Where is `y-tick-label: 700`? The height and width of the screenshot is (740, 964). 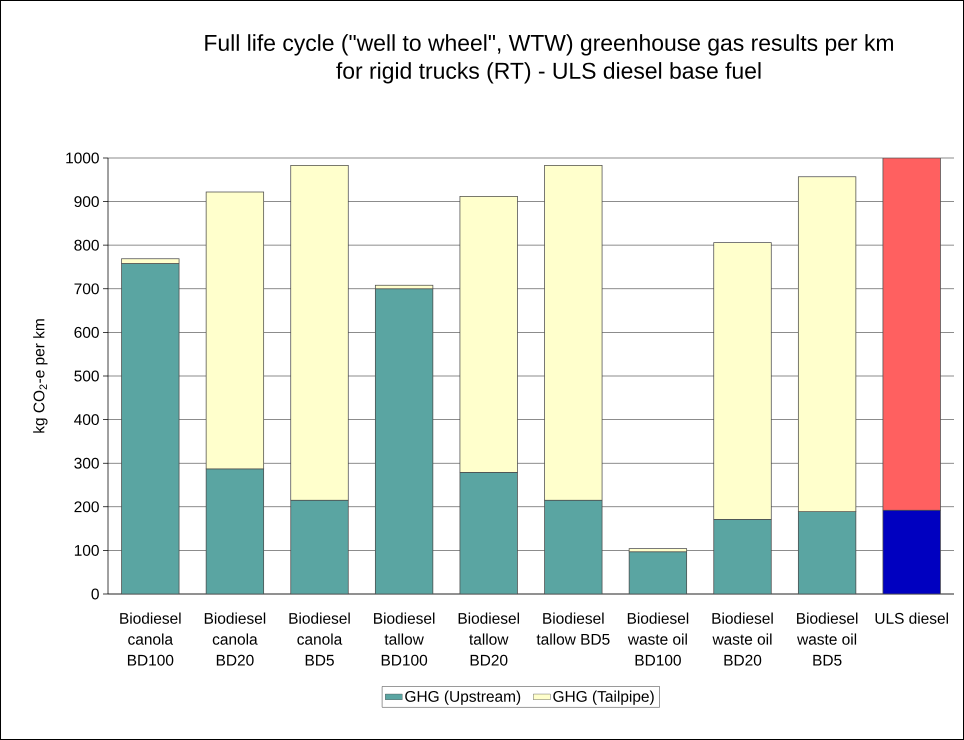
y-tick-label: 700 is located at coordinates (86, 288).